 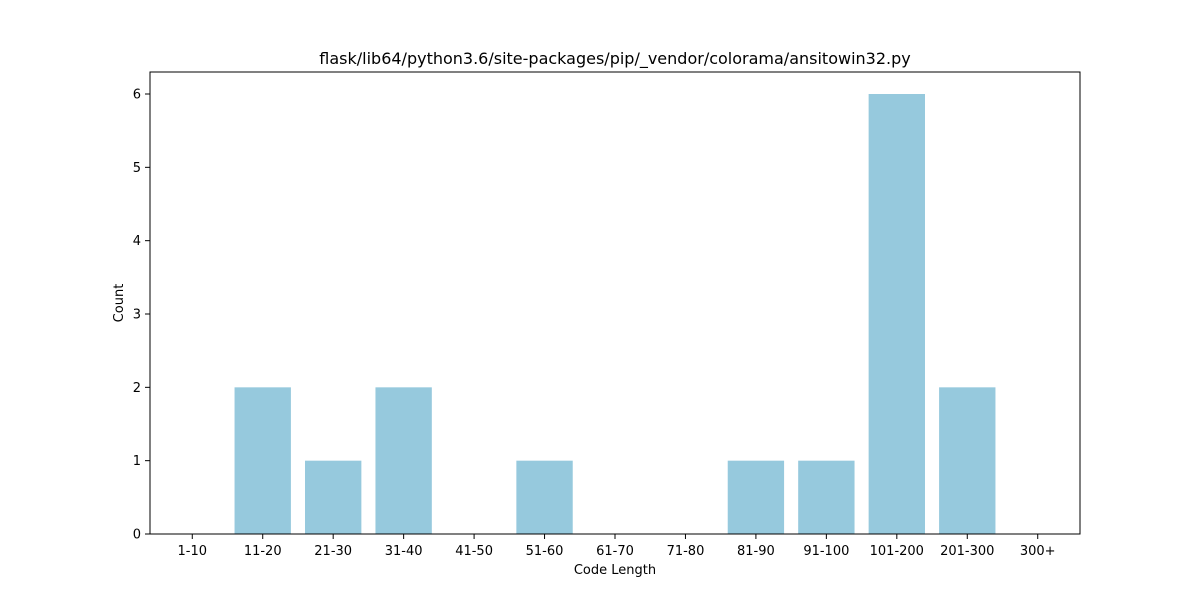 I want to click on x-tick-label: 300+, so click(x=1038, y=551).